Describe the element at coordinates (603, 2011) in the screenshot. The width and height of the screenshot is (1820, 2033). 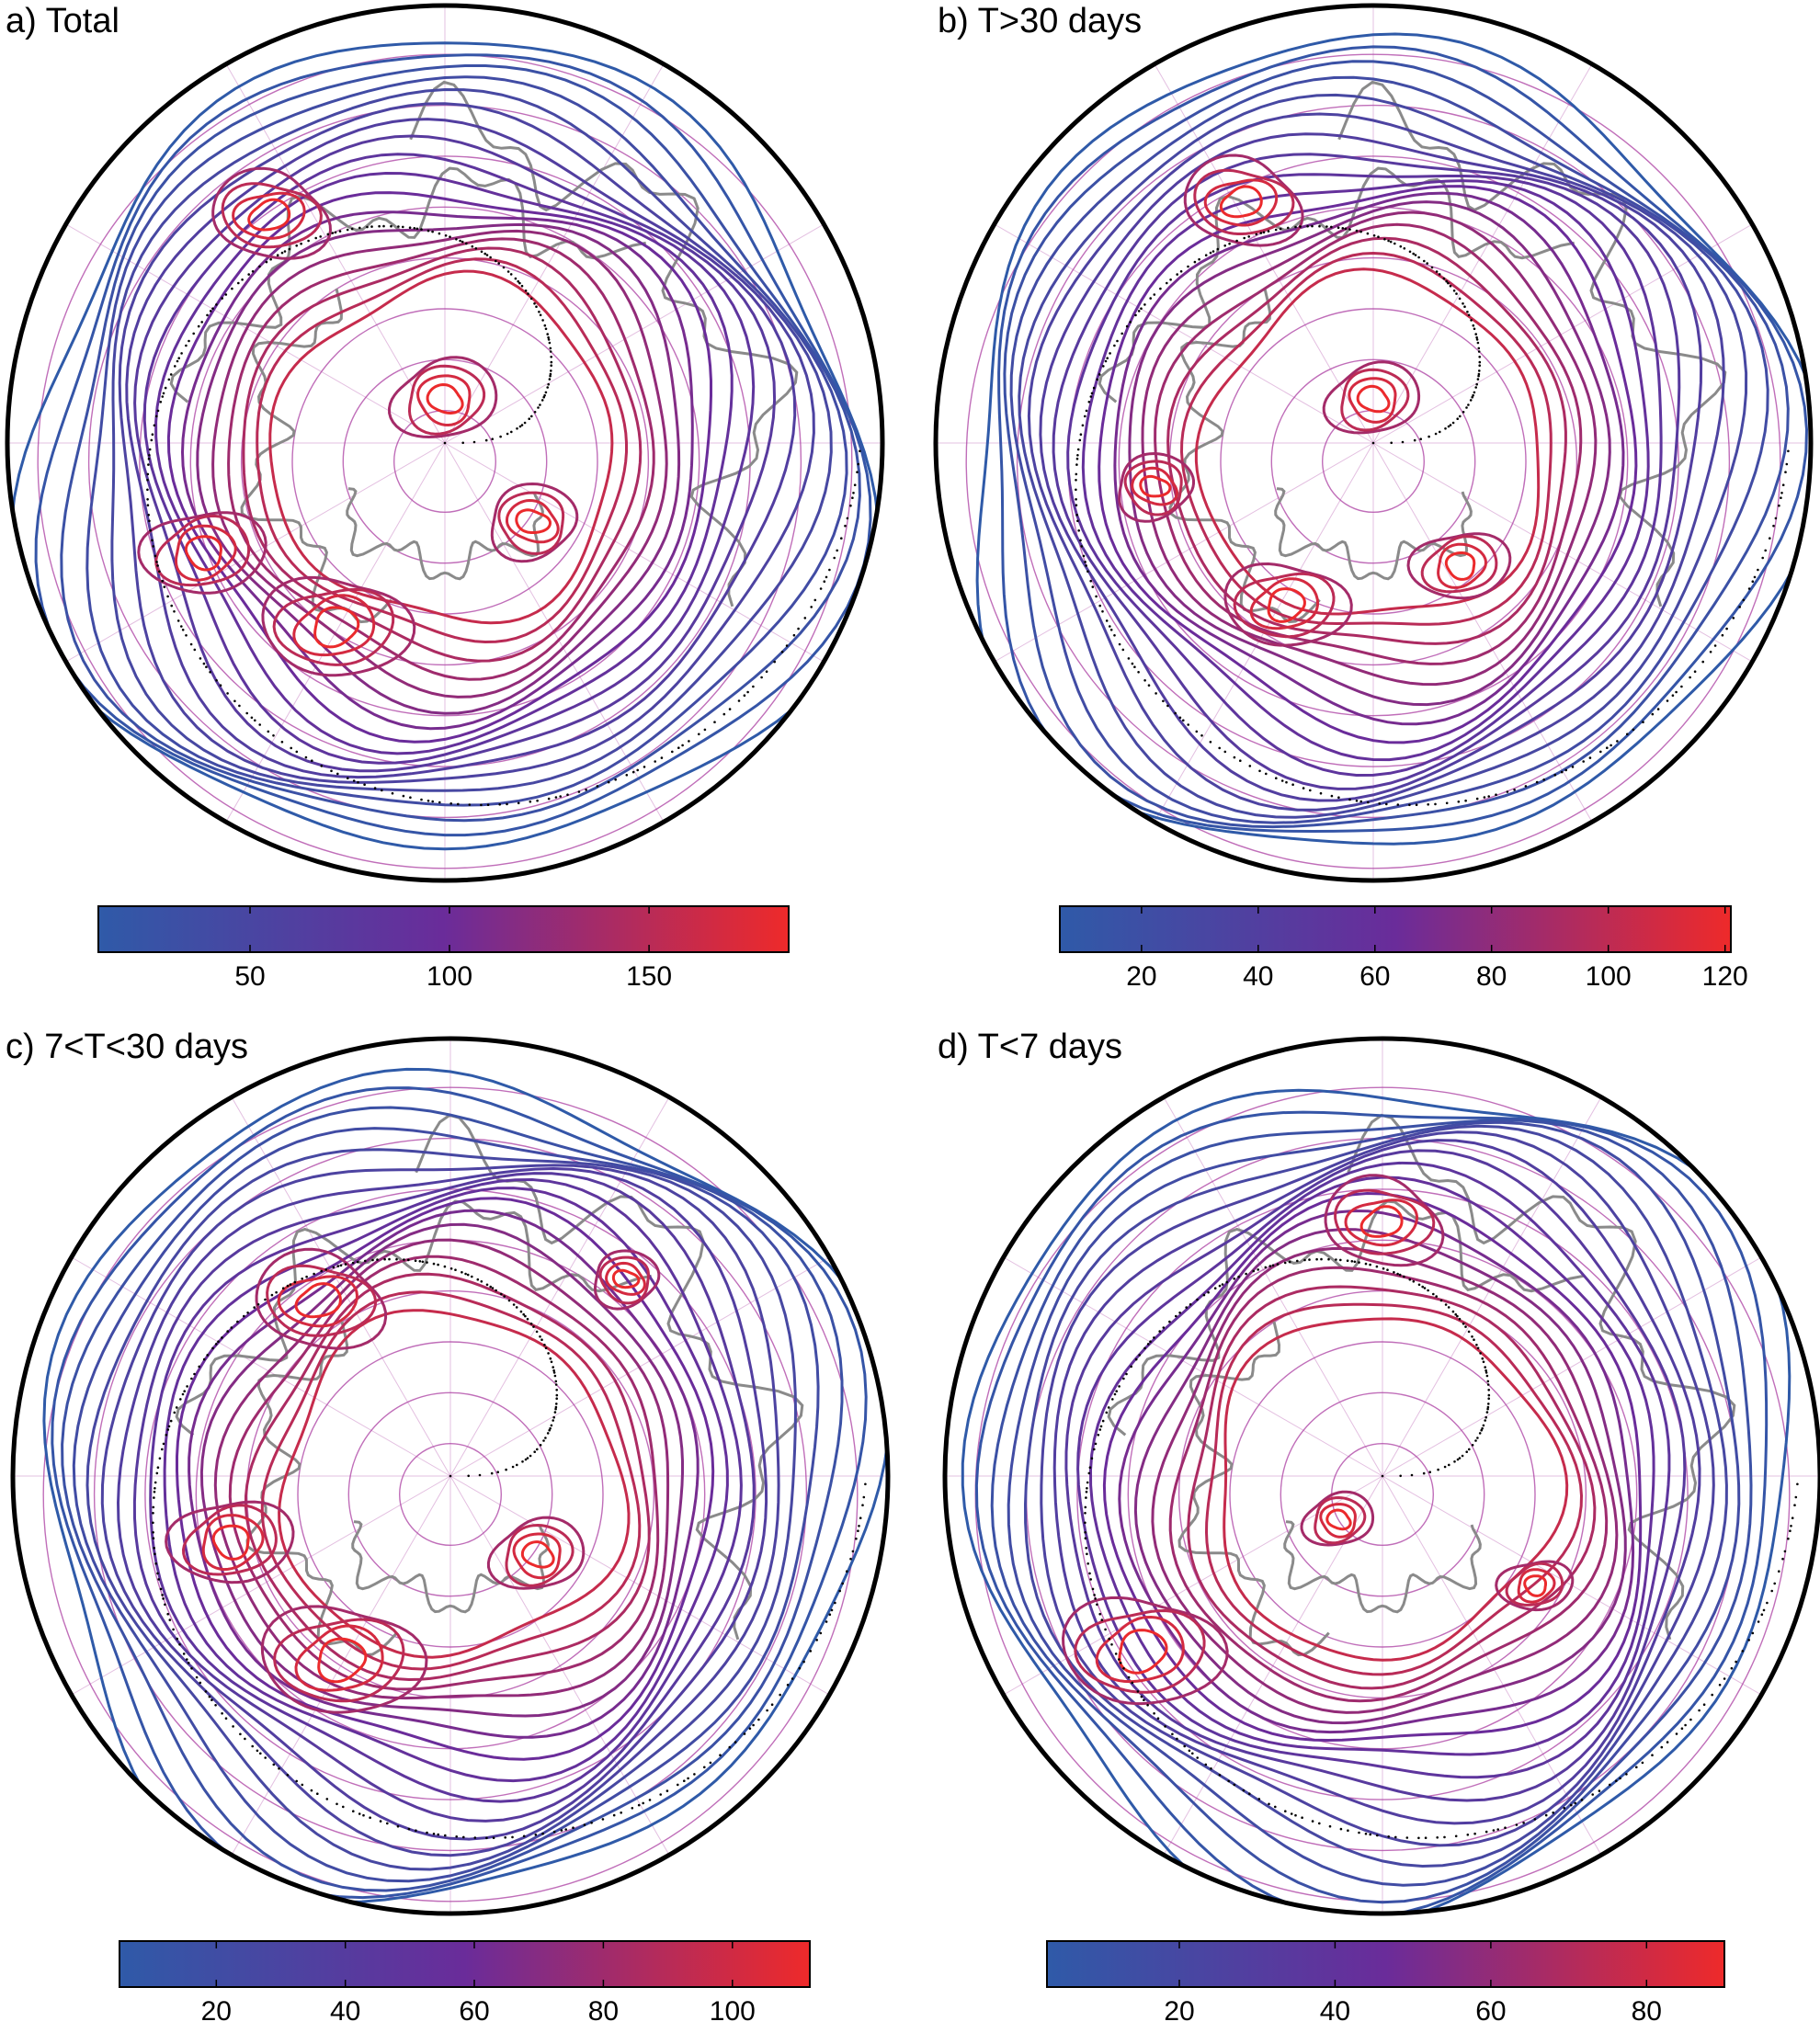
I see `colorbar-tick-label: 80` at that location.